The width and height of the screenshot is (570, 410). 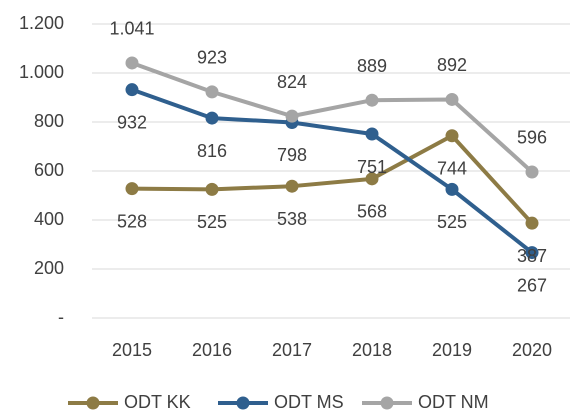 I want to click on data-label: 932, so click(x=132, y=122).